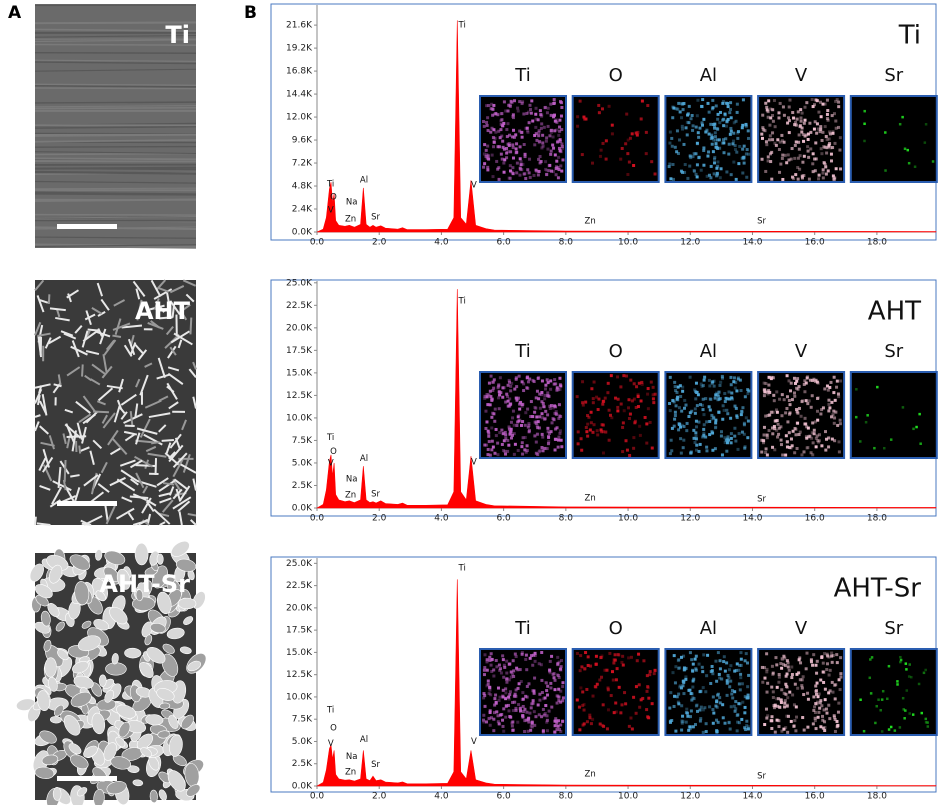 This screenshot has width=941, height=805. What do you see at coordinates (801, 351) in the screenshot?
I see `map-label: V` at bounding box center [801, 351].